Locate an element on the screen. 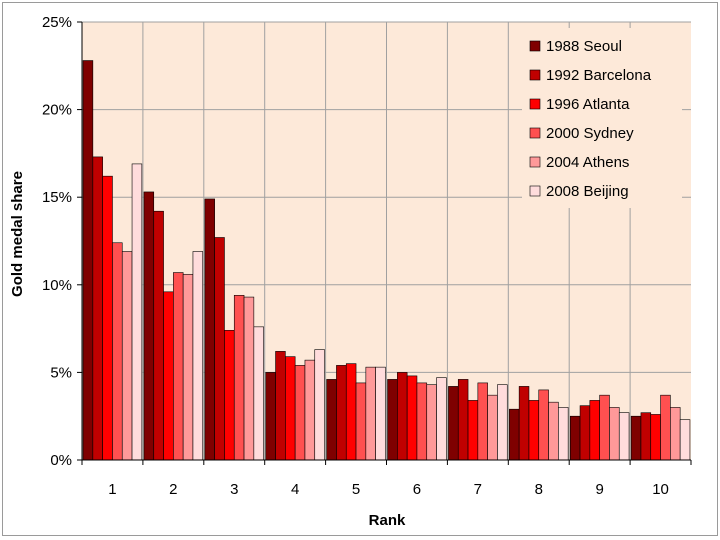 Image resolution: width=720 pixels, height=540 pixels. legend-label: 2004 Athens is located at coordinates (587, 162).